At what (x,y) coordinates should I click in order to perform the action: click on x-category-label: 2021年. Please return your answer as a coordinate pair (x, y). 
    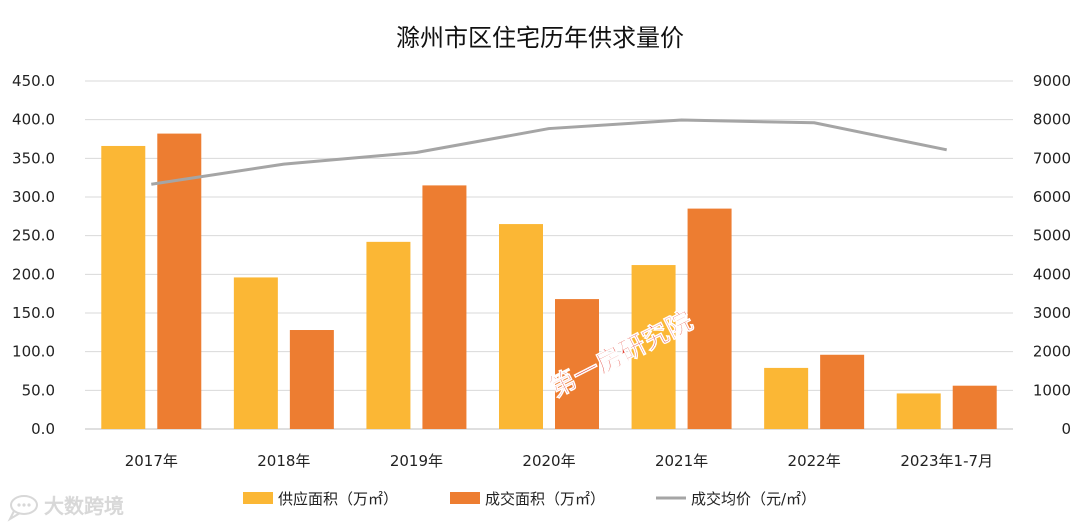
    Looking at the image, I should click on (681, 461).